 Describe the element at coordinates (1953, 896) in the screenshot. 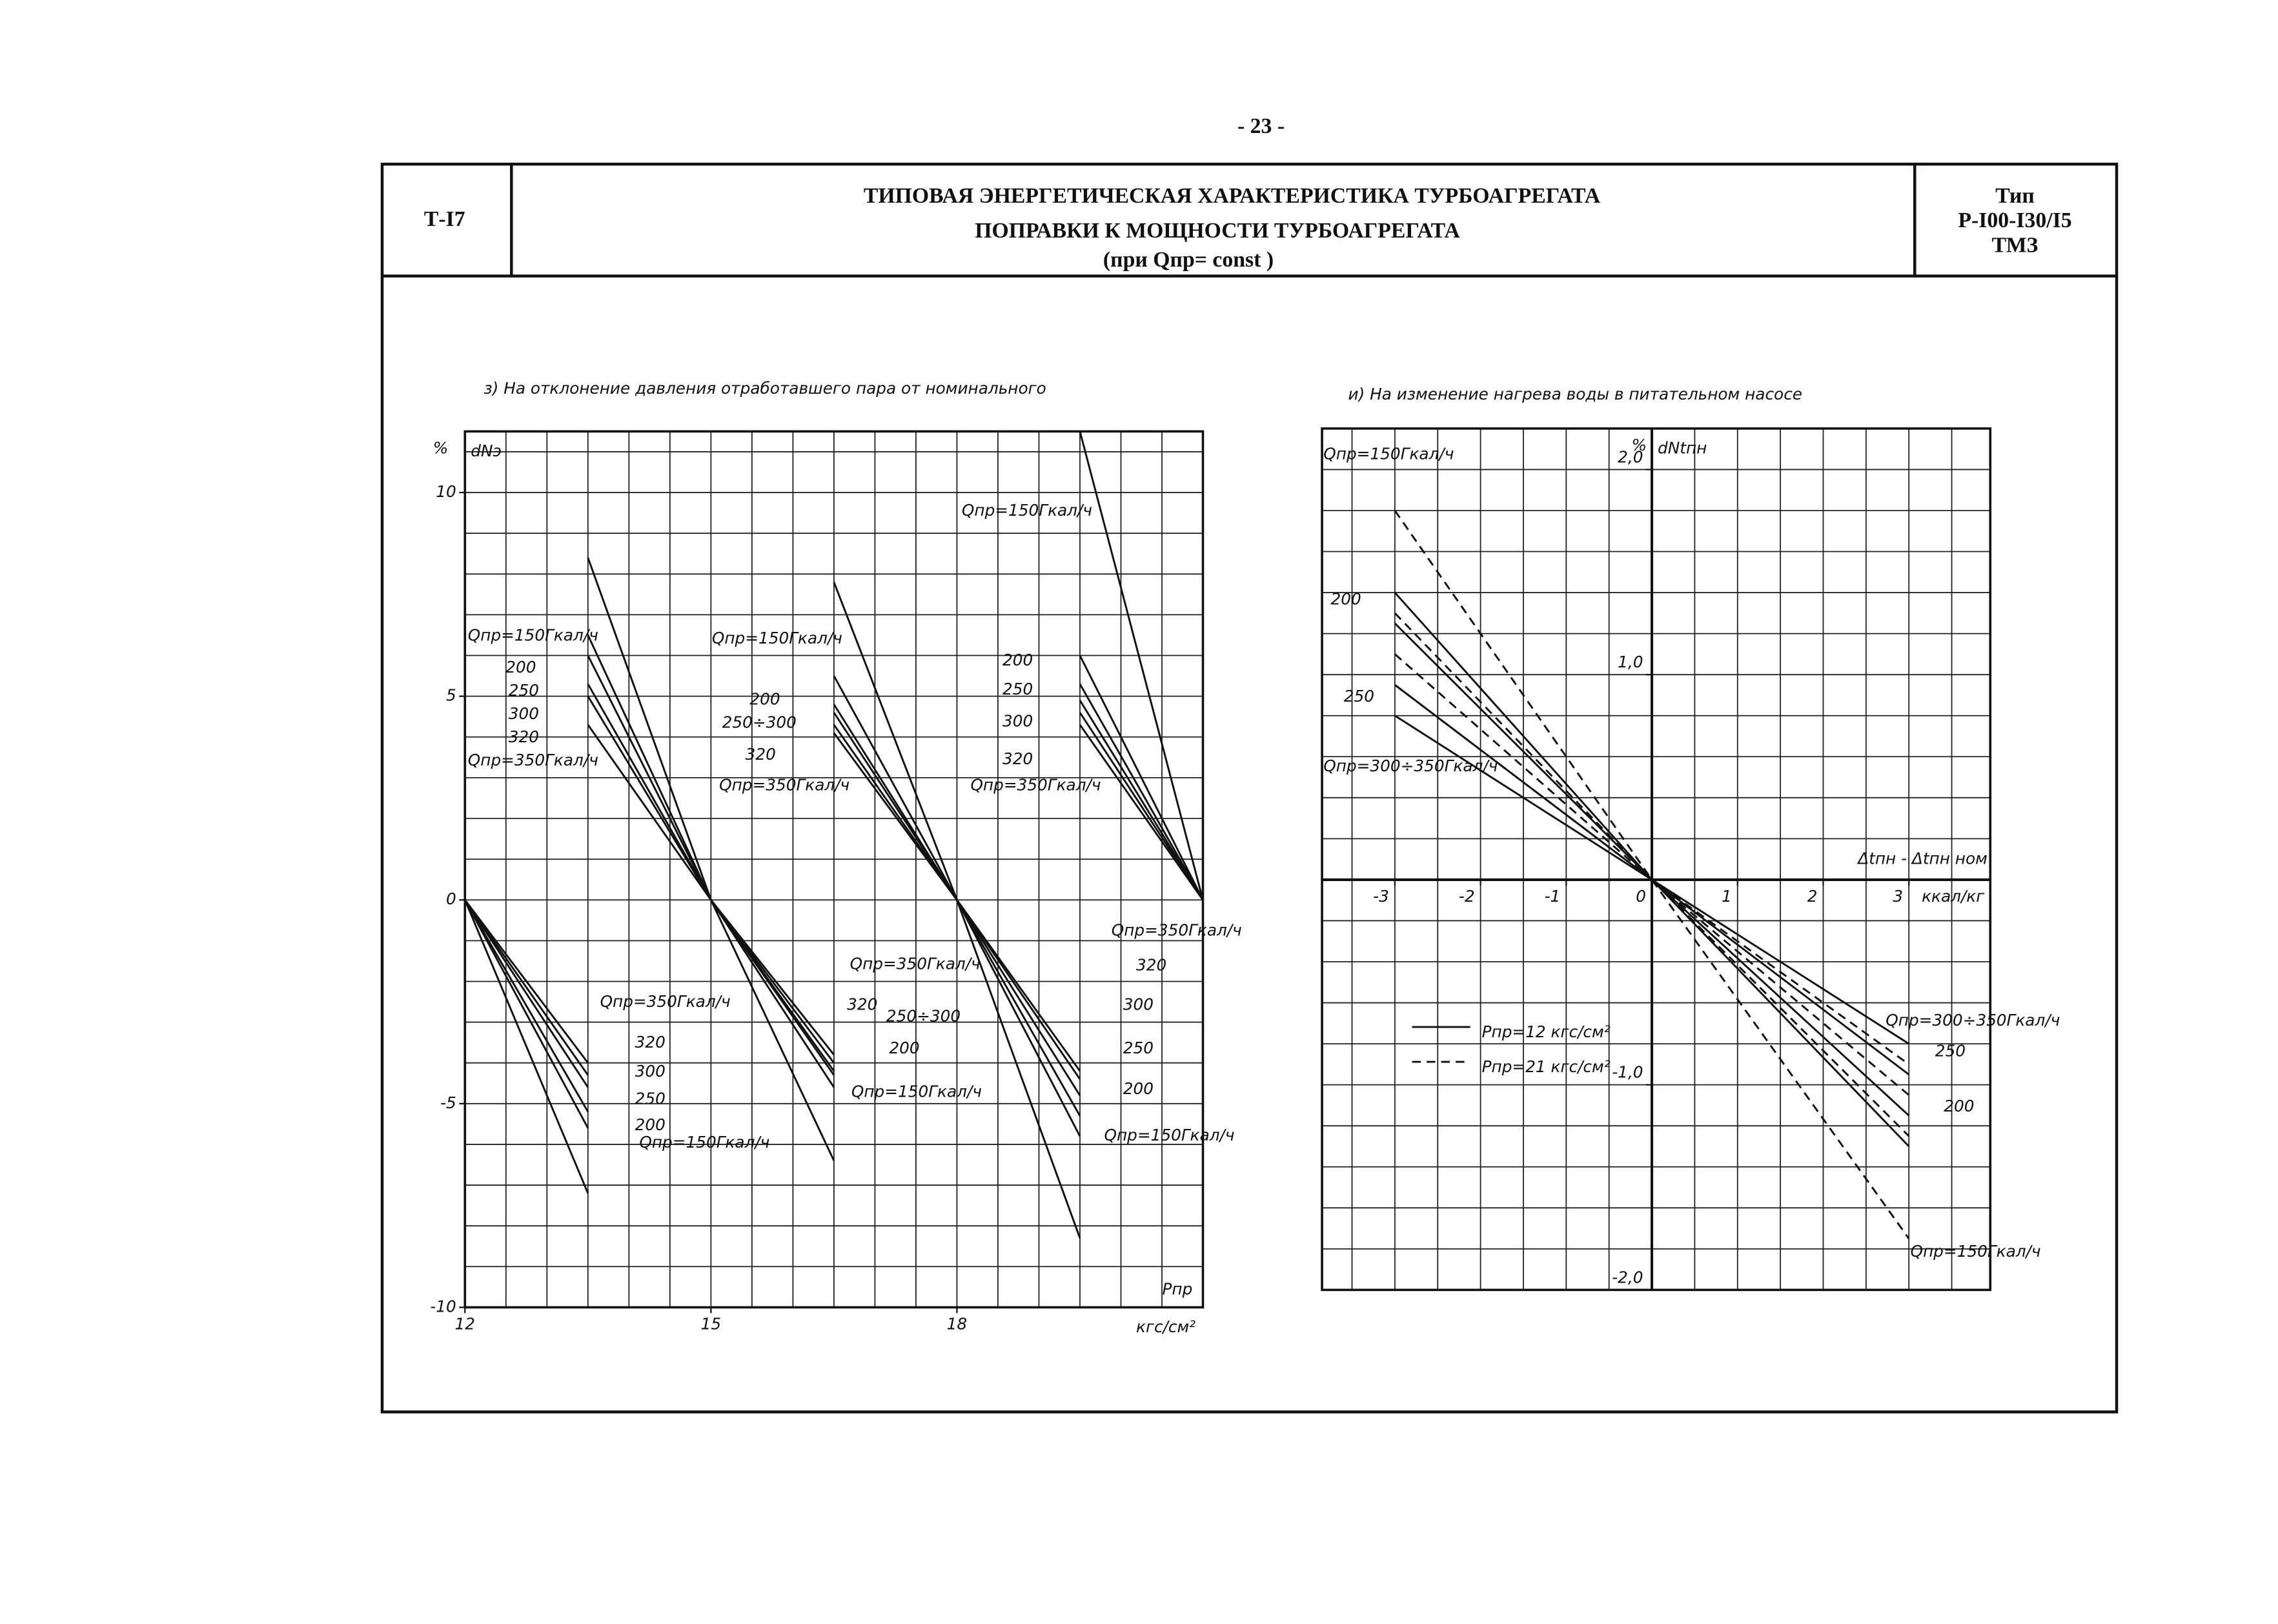

I see `x-unit: ккал/кг` at that location.